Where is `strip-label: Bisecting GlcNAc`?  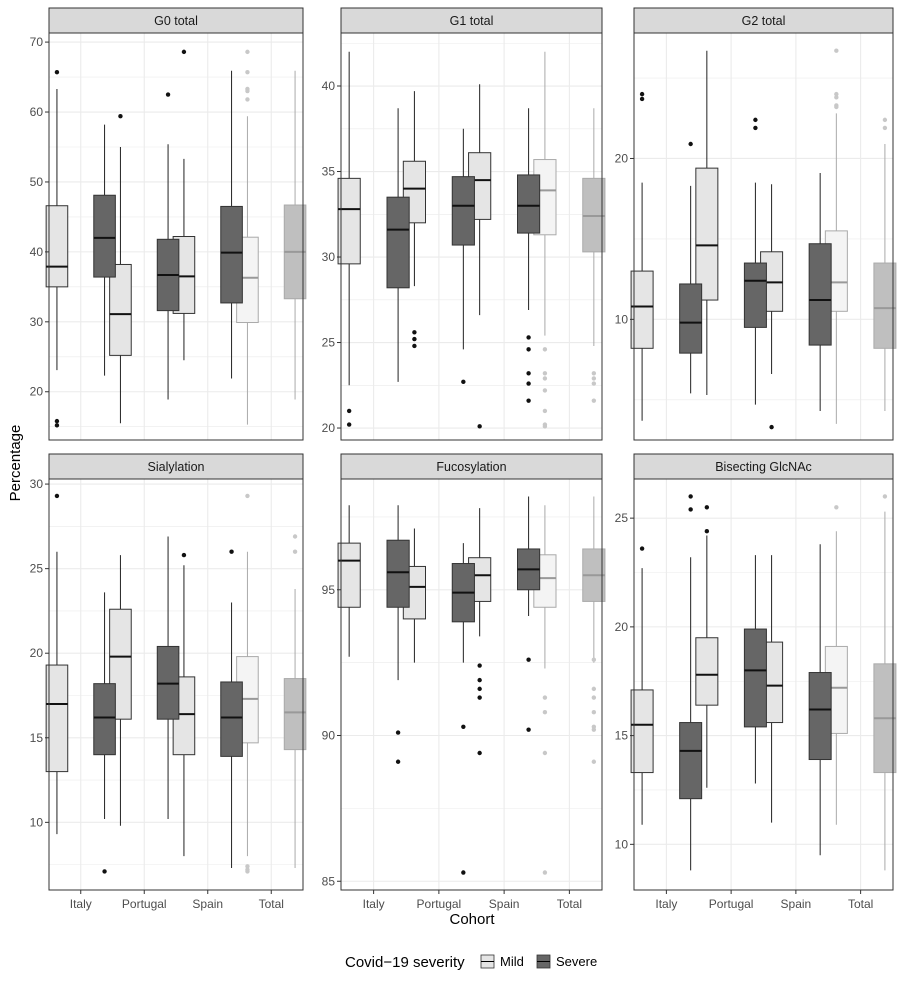
strip-label: Bisecting GlcNAc is located at coordinates (763, 467).